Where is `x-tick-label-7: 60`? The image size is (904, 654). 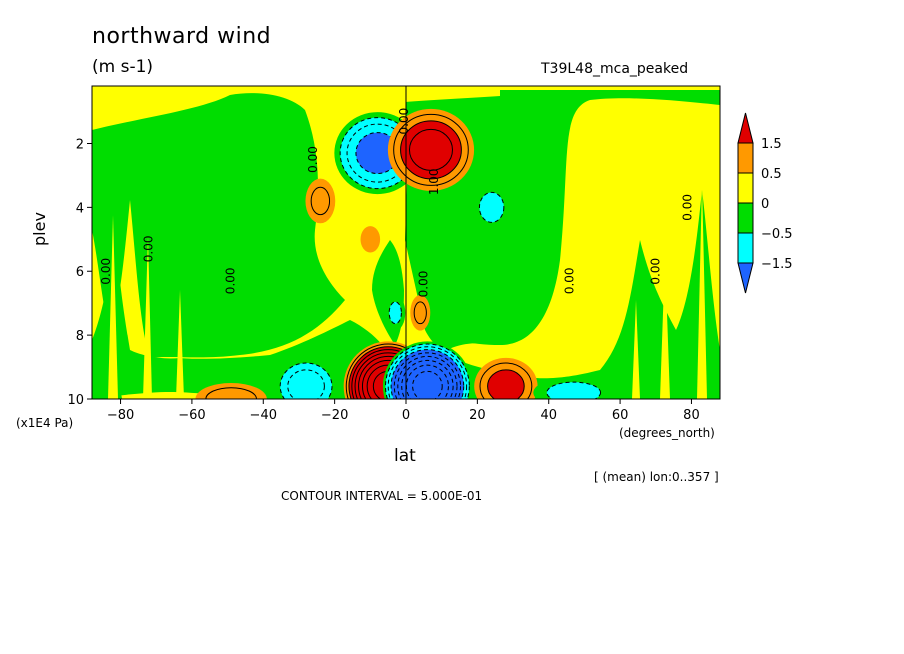 x-tick-label-7: 60 is located at coordinates (620, 415).